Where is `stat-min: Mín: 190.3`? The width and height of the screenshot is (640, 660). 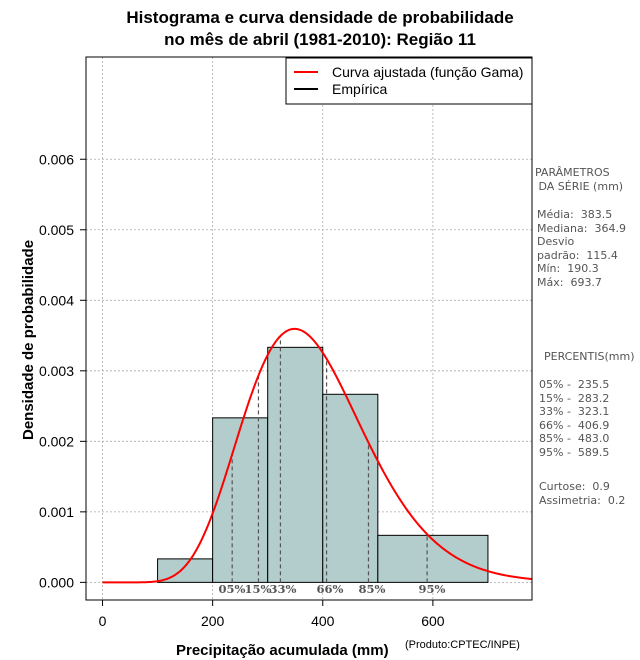
stat-min: Mín: 190.3 is located at coordinates (568, 269).